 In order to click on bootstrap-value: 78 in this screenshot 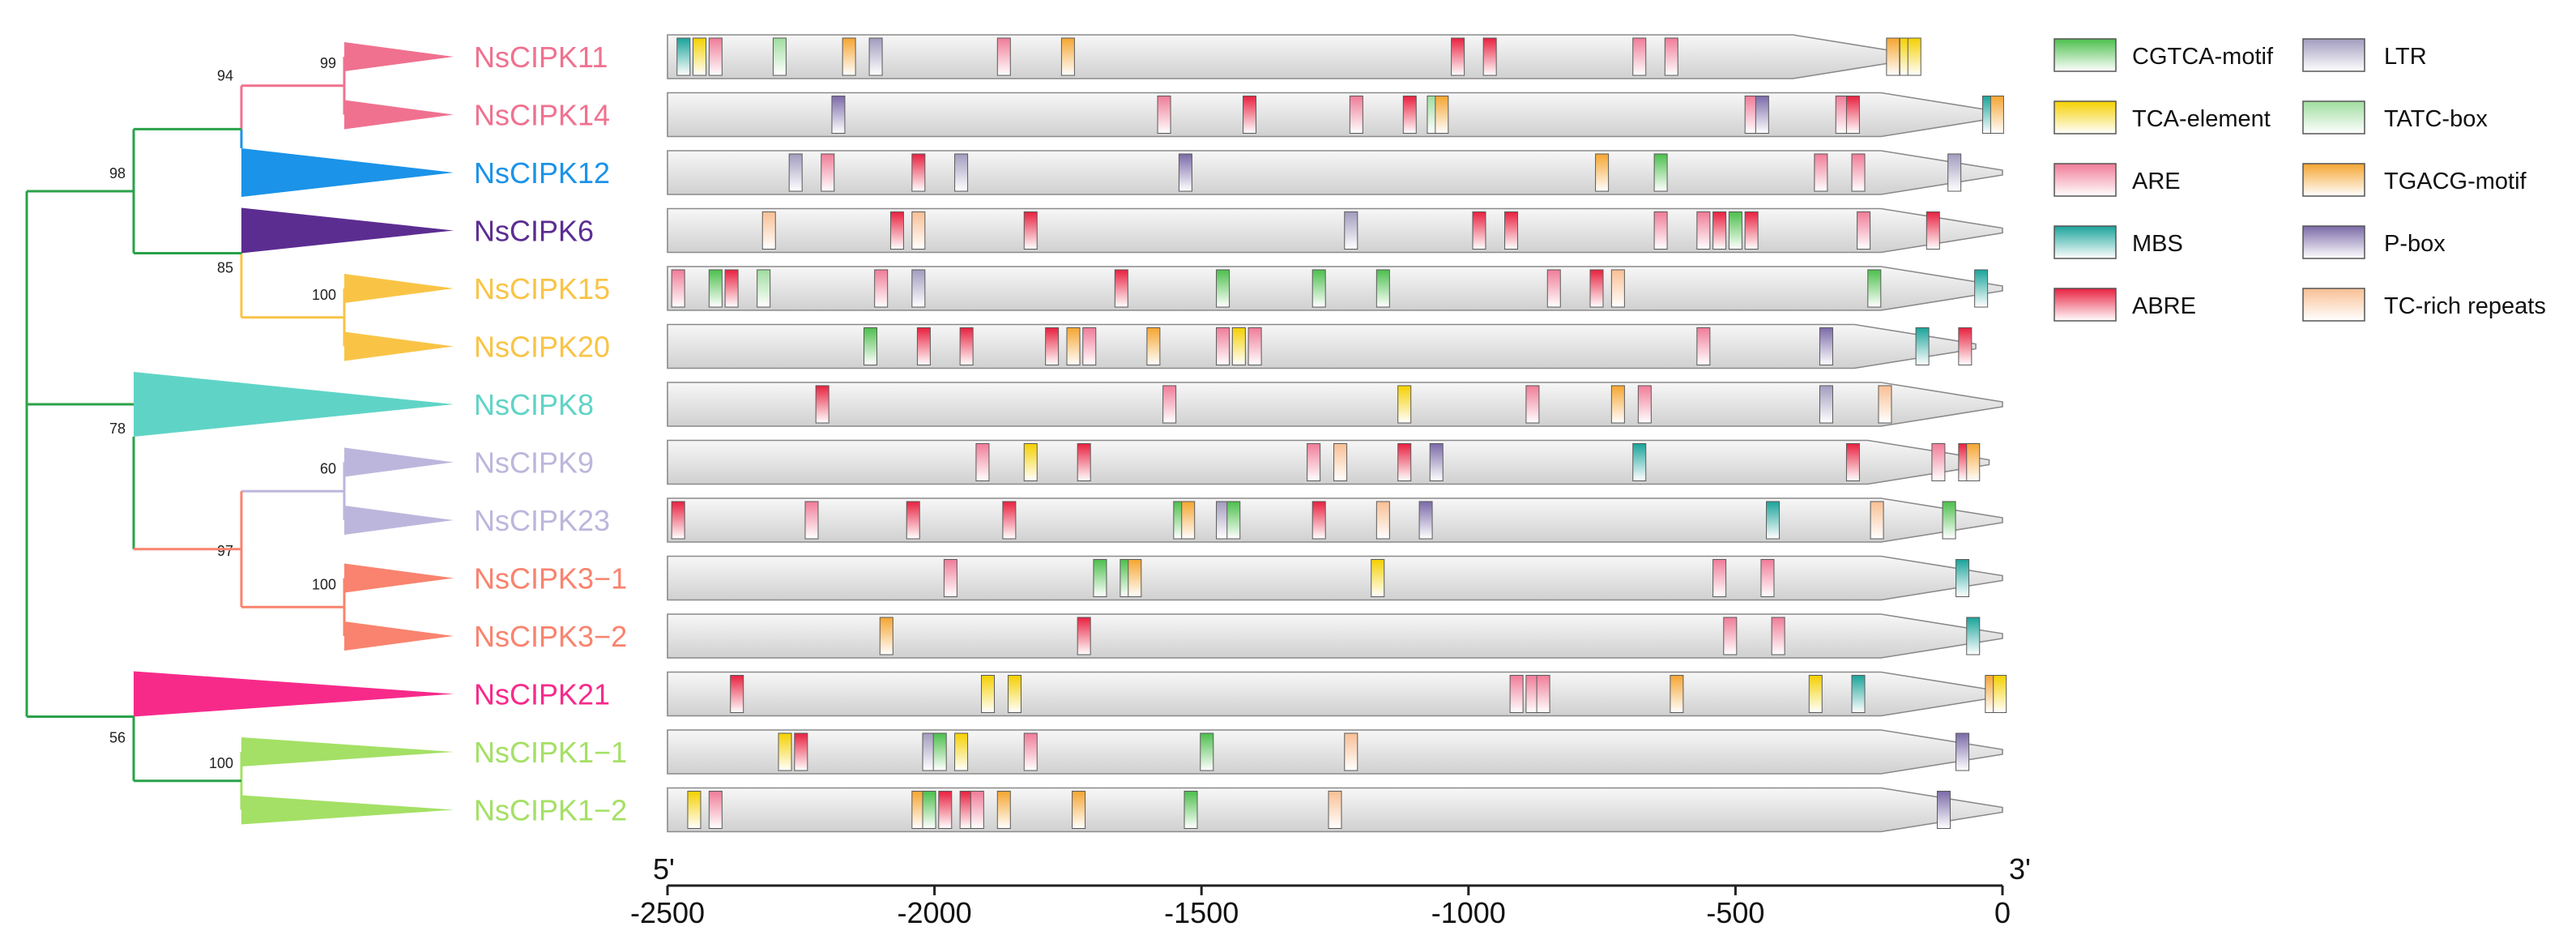, I will do `click(118, 429)`.